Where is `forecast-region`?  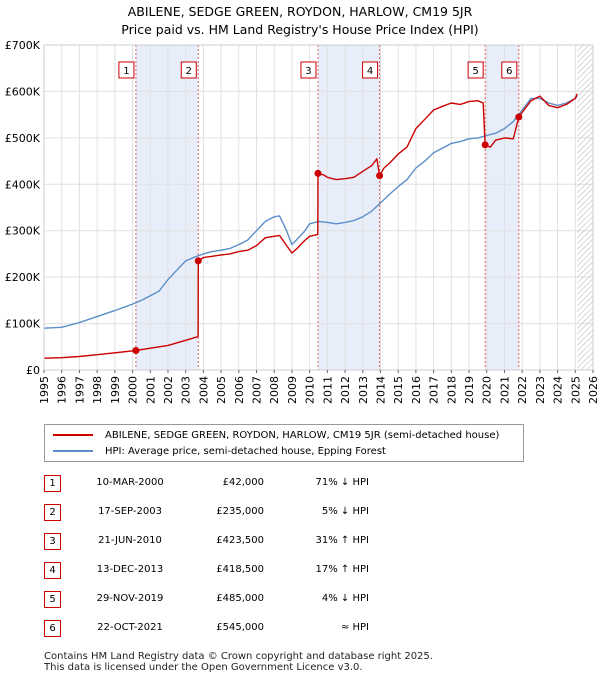 forecast-region is located at coordinates (585, 207).